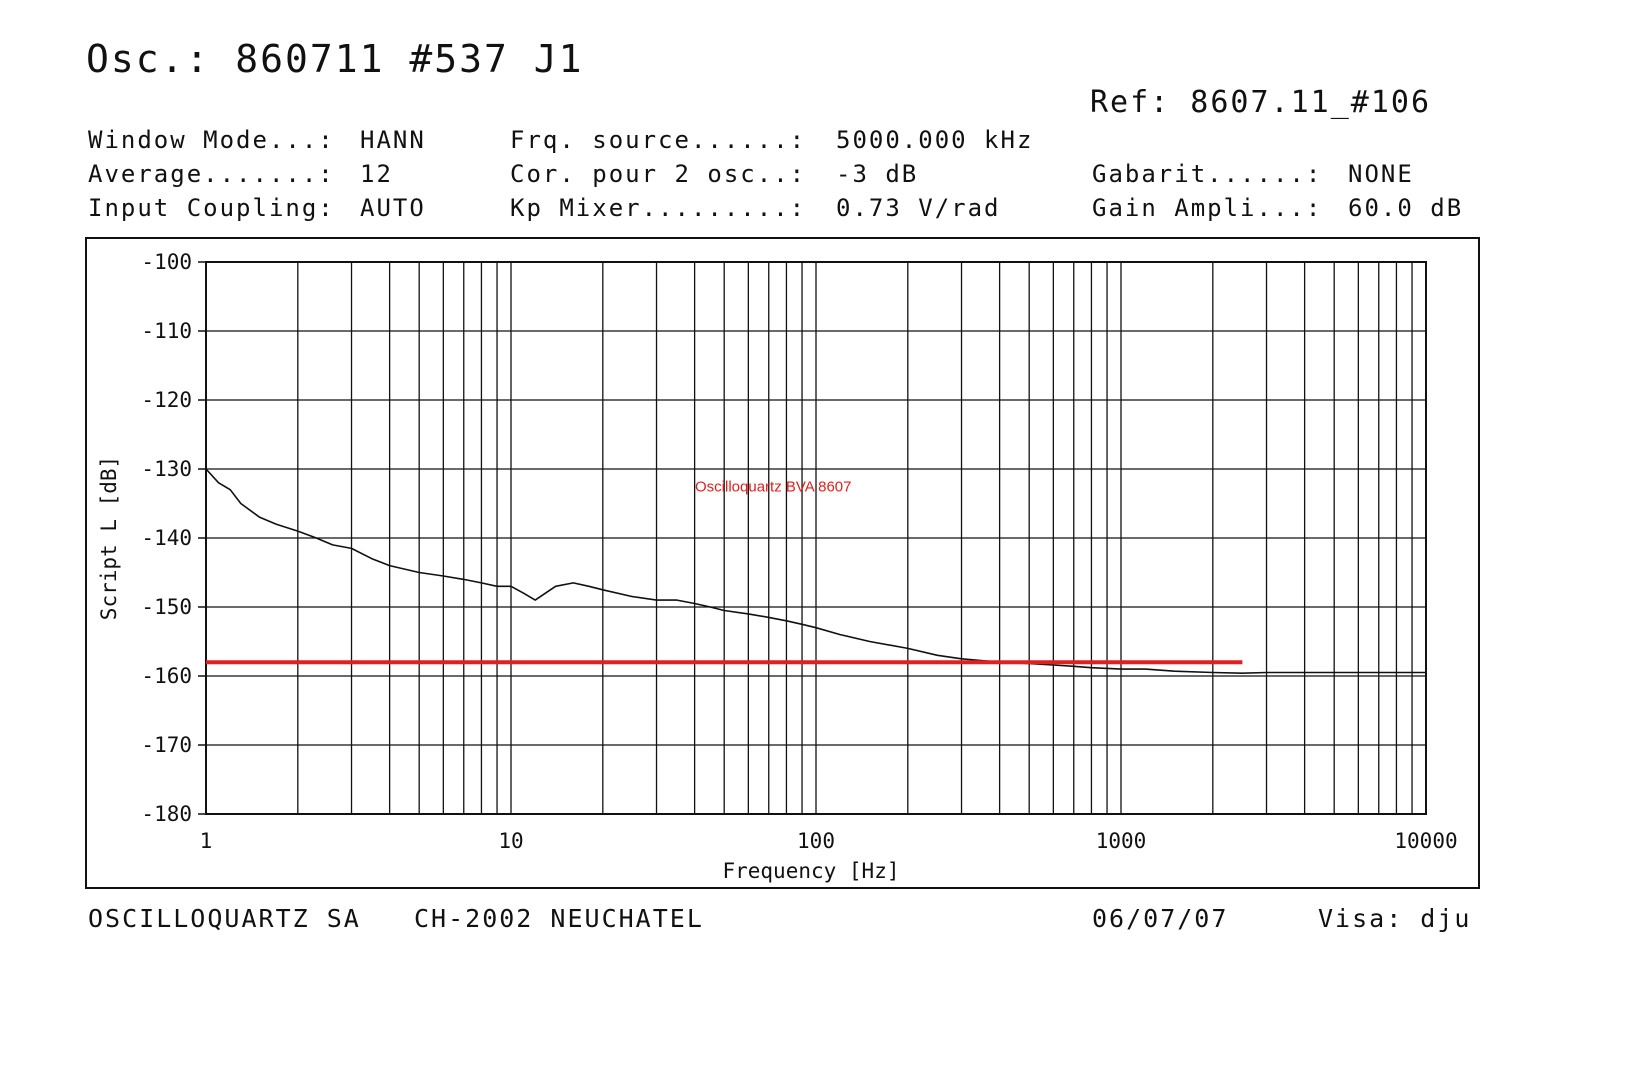 The height and width of the screenshot is (1075, 1625). What do you see at coordinates (206, 841) in the screenshot?
I see `x-tick-label: 1` at bounding box center [206, 841].